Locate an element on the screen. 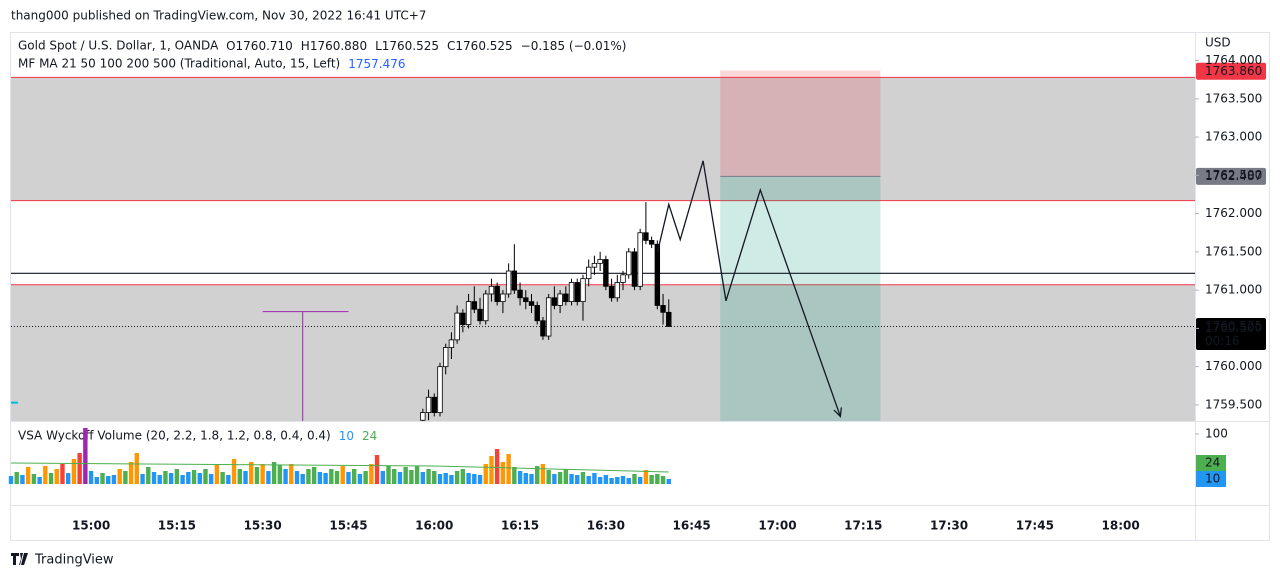 The width and height of the screenshot is (1280, 578). x-tick-label: 17:15 is located at coordinates (863, 526).